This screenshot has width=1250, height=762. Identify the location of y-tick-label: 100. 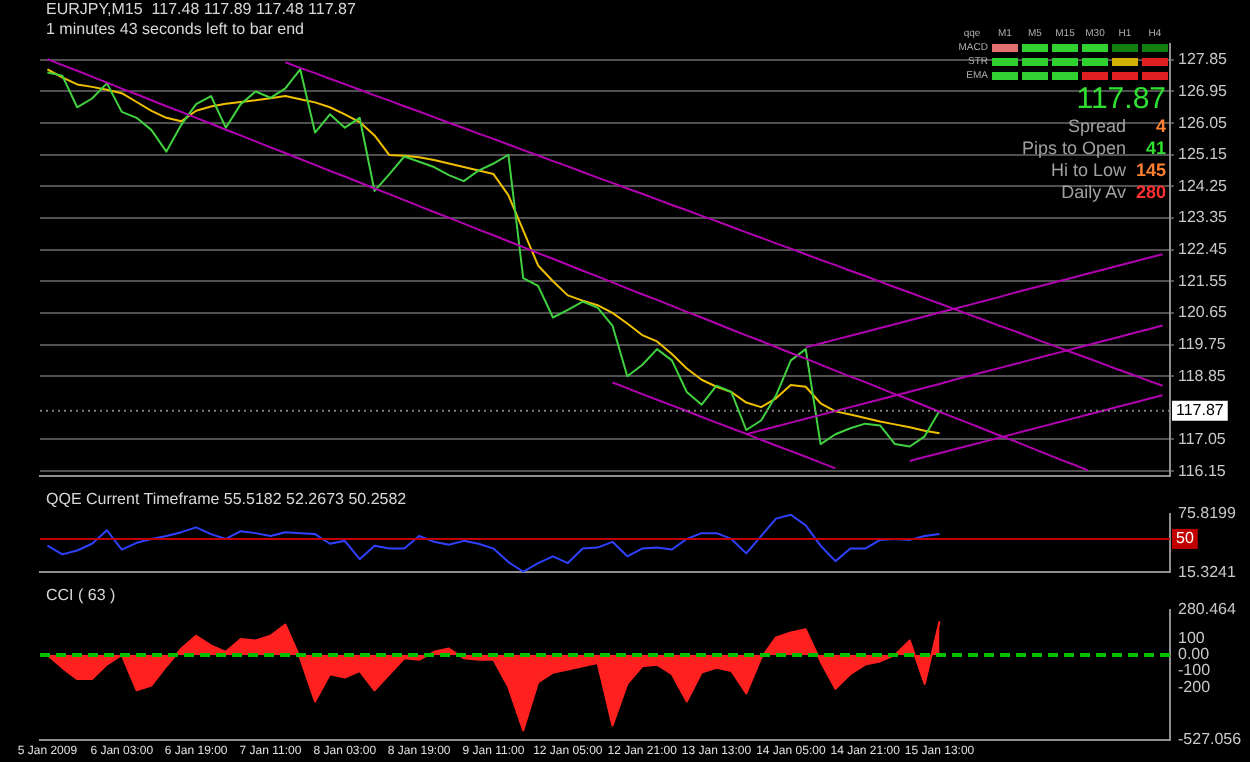
(1192, 638).